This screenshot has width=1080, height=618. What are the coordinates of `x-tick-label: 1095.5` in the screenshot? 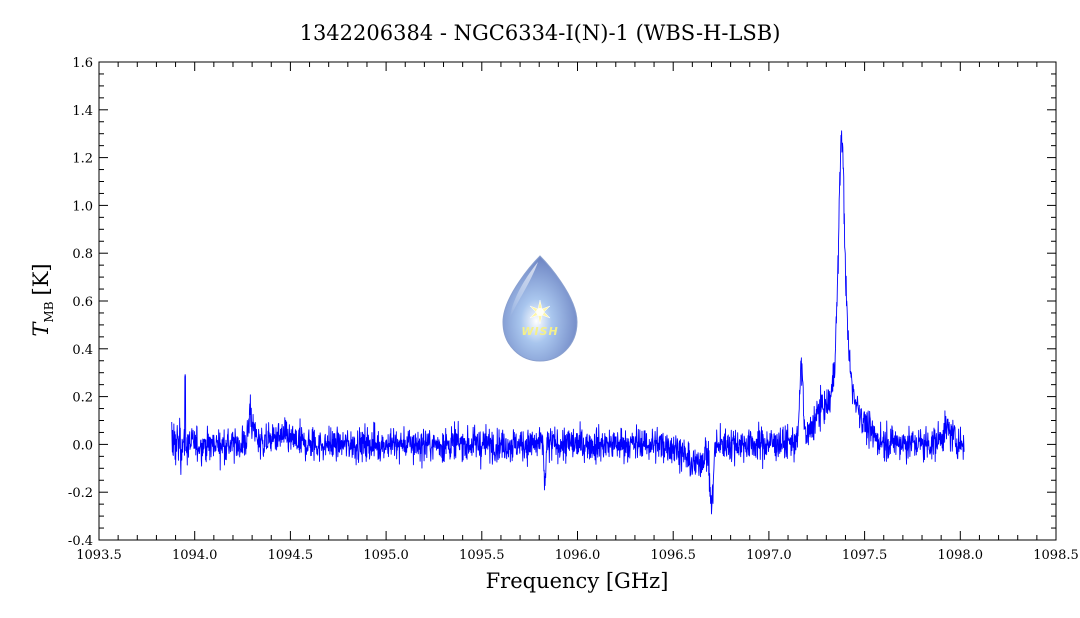 It's located at (482, 555).